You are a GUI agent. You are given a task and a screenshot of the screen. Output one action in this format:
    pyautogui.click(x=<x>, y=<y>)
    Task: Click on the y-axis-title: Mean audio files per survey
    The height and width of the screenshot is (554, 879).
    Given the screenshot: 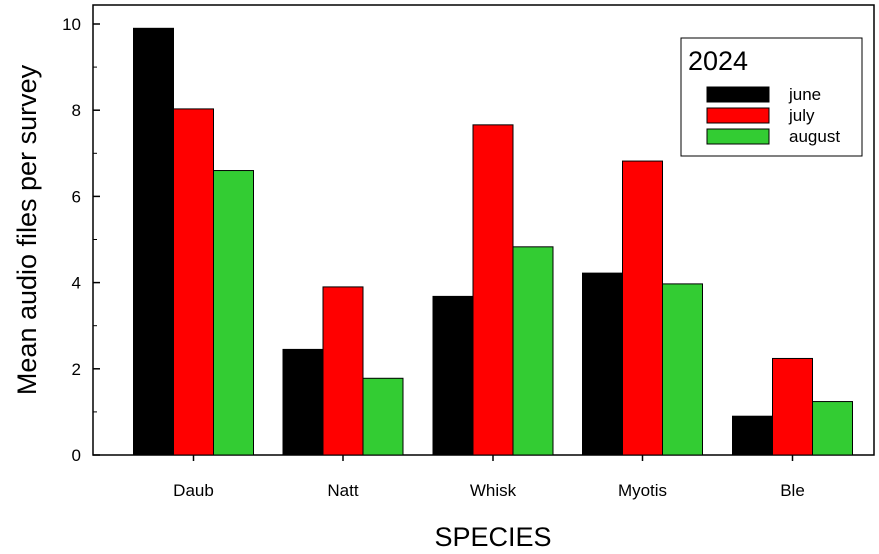 What is the action you would take?
    pyautogui.click(x=27, y=229)
    